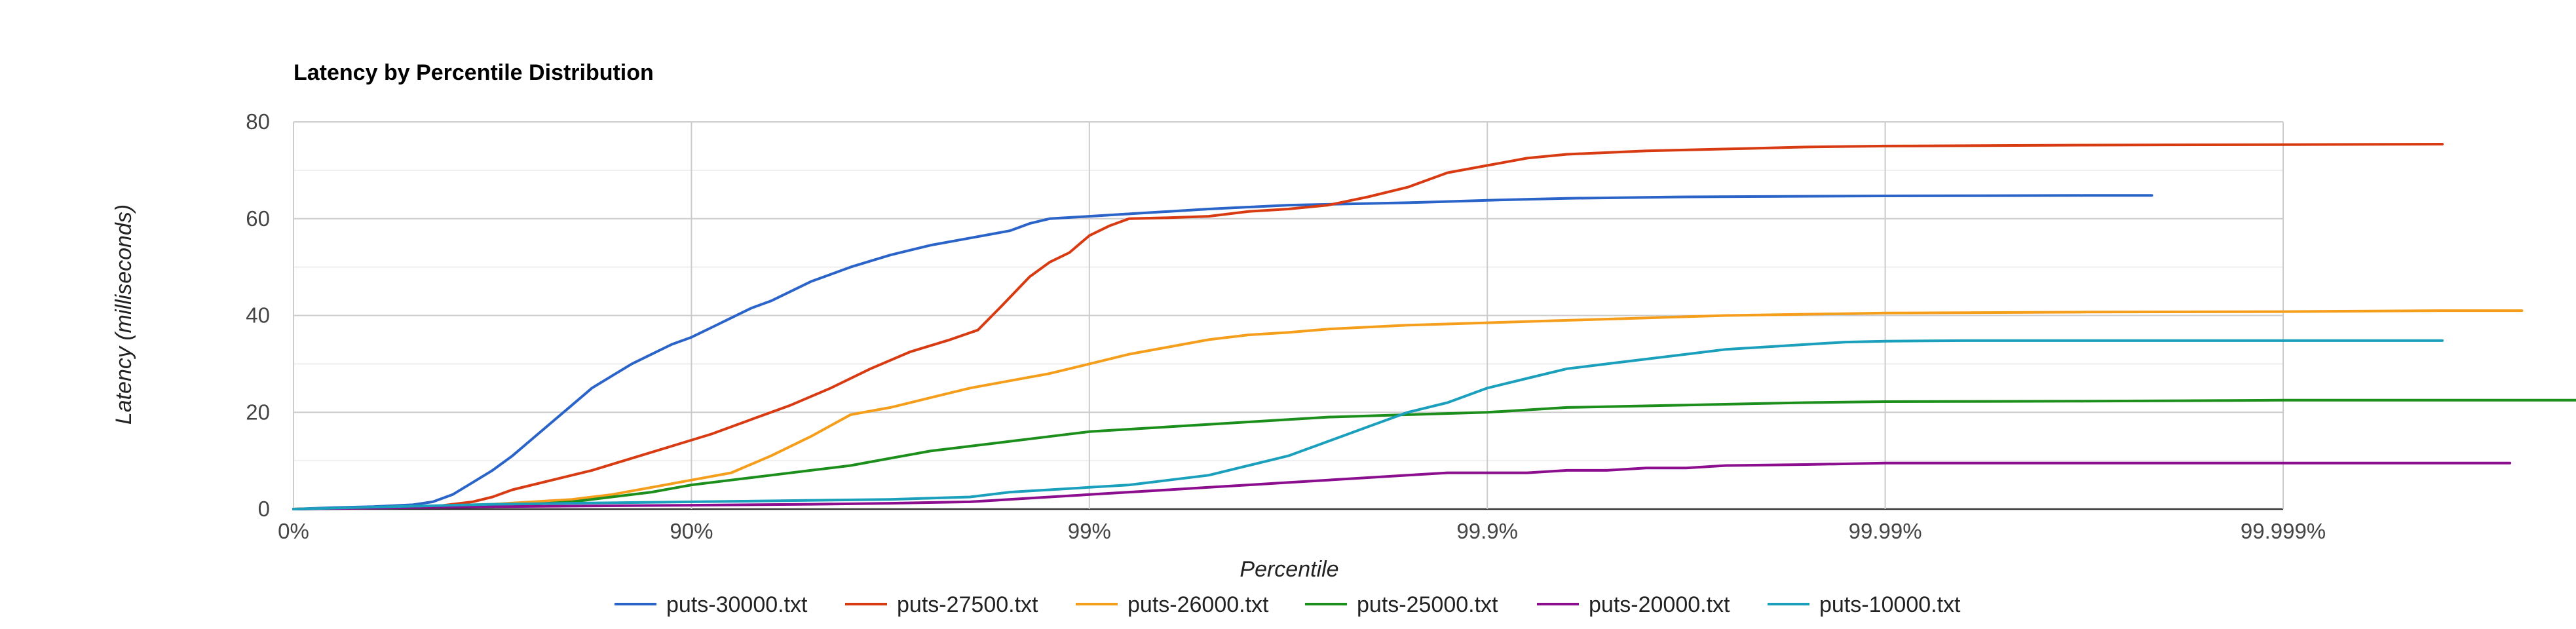 Image resolution: width=2576 pixels, height=629 pixels. Describe the element at coordinates (1289, 569) in the screenshot. I see `x-axis-title: Percentile` at that location.